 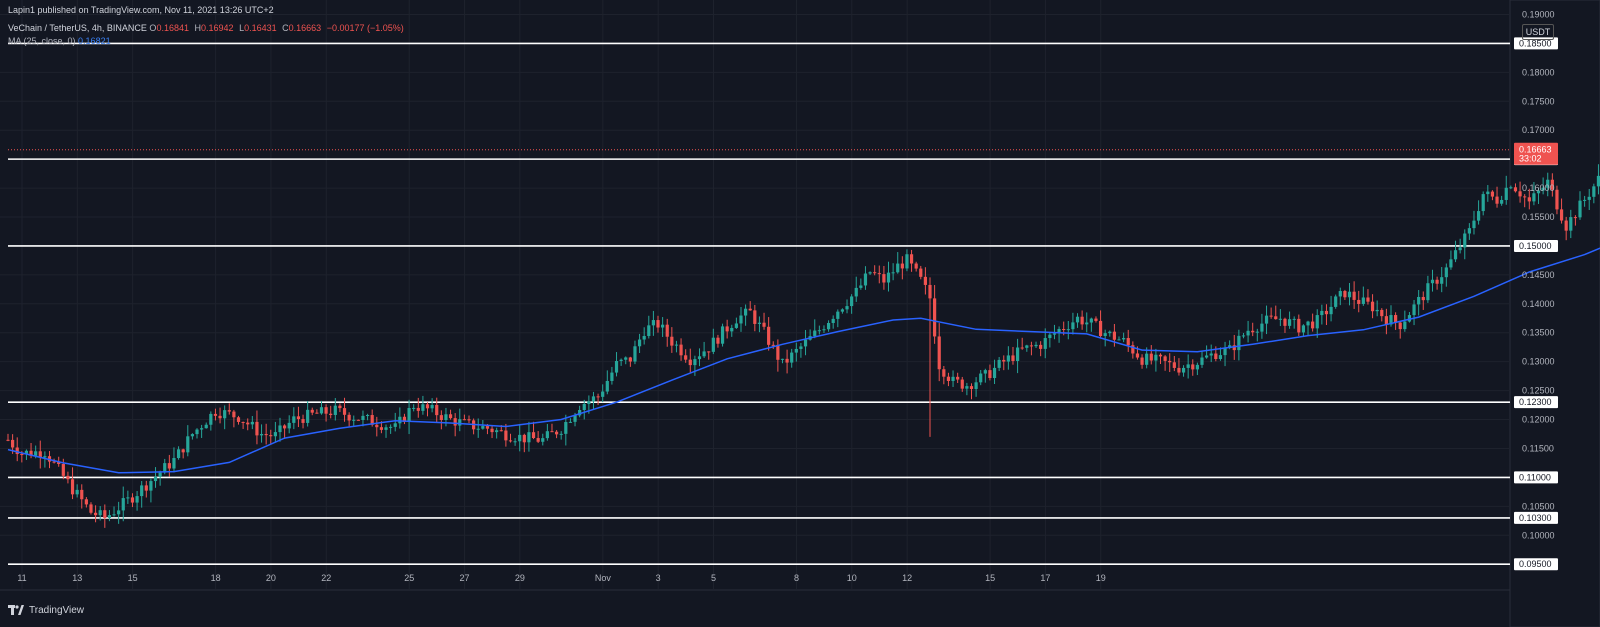 What do you see at coordinates (520, 578) in the screenshot?
I see `x-tick-label: 29` at bounding box center [520, 578].